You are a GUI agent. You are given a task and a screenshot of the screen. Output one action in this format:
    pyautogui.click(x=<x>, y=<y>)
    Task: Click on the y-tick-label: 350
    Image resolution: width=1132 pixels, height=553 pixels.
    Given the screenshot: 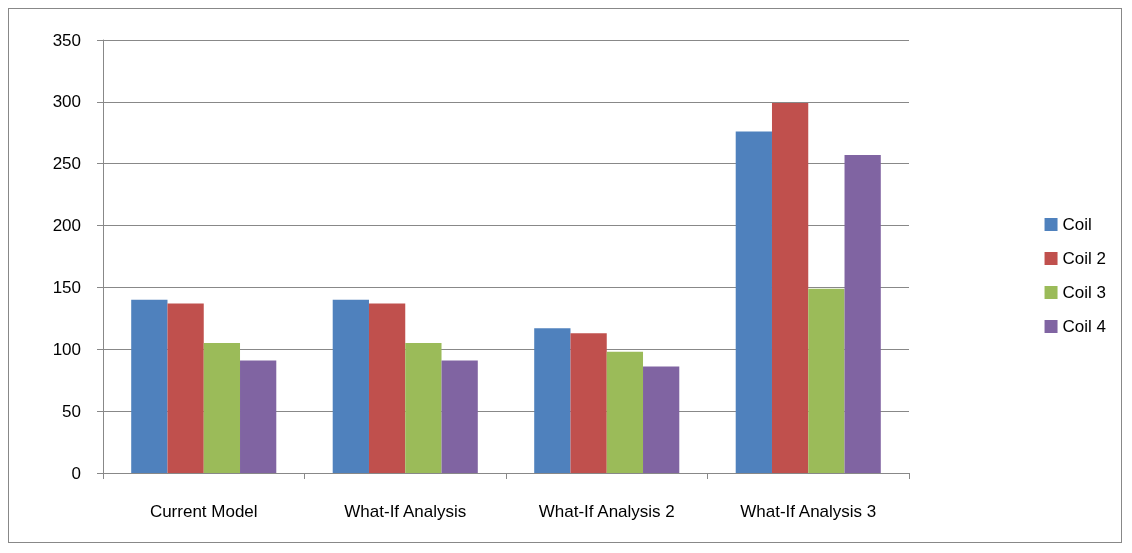 What is the action you would take?
    pyautogui.click(x=66, y=40)
    